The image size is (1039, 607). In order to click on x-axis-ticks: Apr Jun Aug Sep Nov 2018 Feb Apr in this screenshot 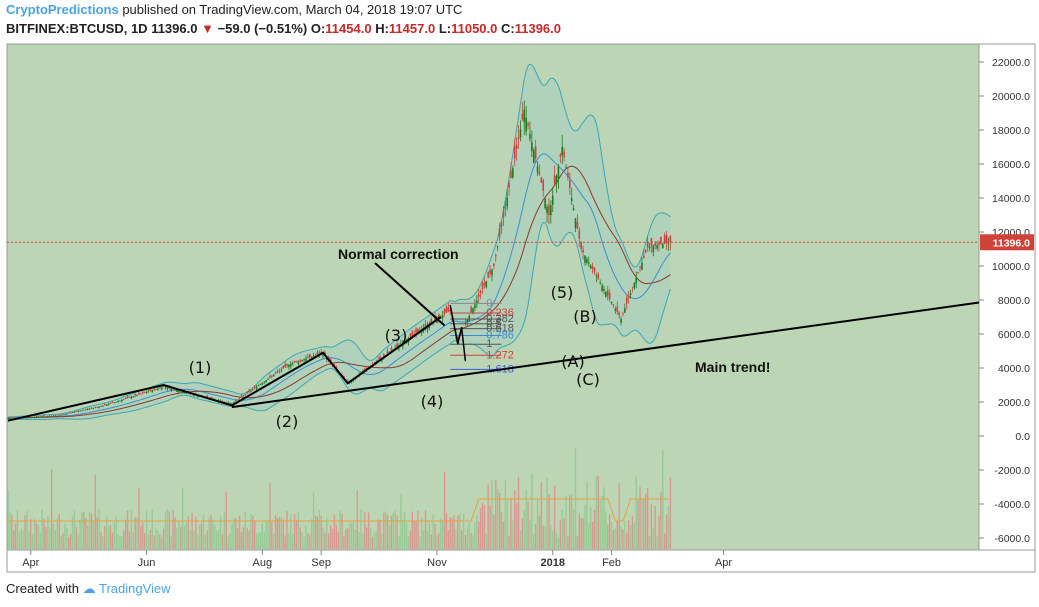, I will do `click(377, 559)`.